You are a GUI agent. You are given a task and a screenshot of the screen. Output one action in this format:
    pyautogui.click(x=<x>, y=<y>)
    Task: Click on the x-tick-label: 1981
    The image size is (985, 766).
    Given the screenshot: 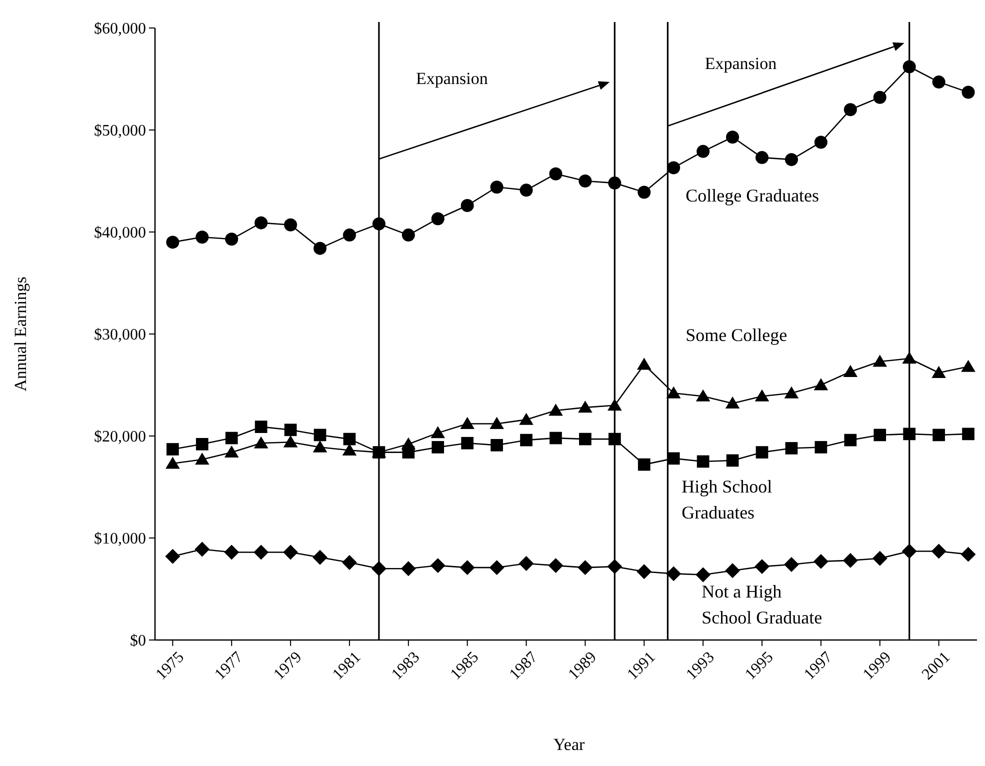 What is the action you would take?
    pyautogui.click(x=347, y=666)
    